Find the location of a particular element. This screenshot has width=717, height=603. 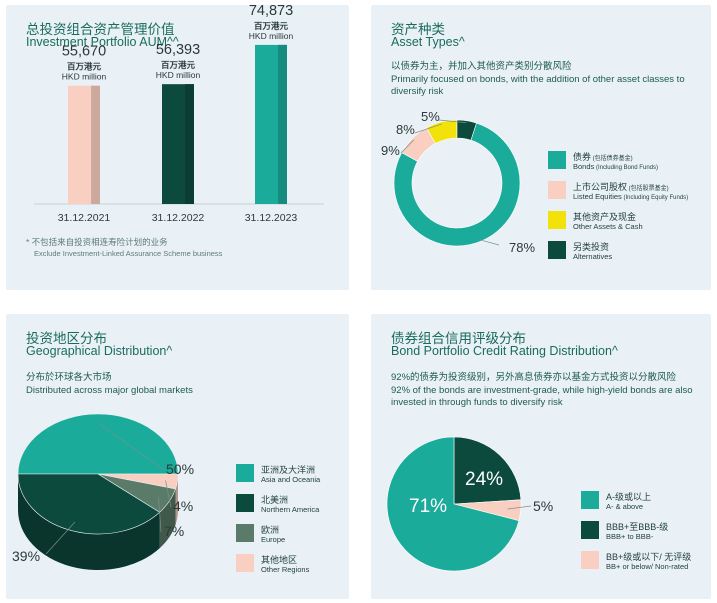

geo-legend-label-en: Asia and Oceania is located at coordinates (291, 479).